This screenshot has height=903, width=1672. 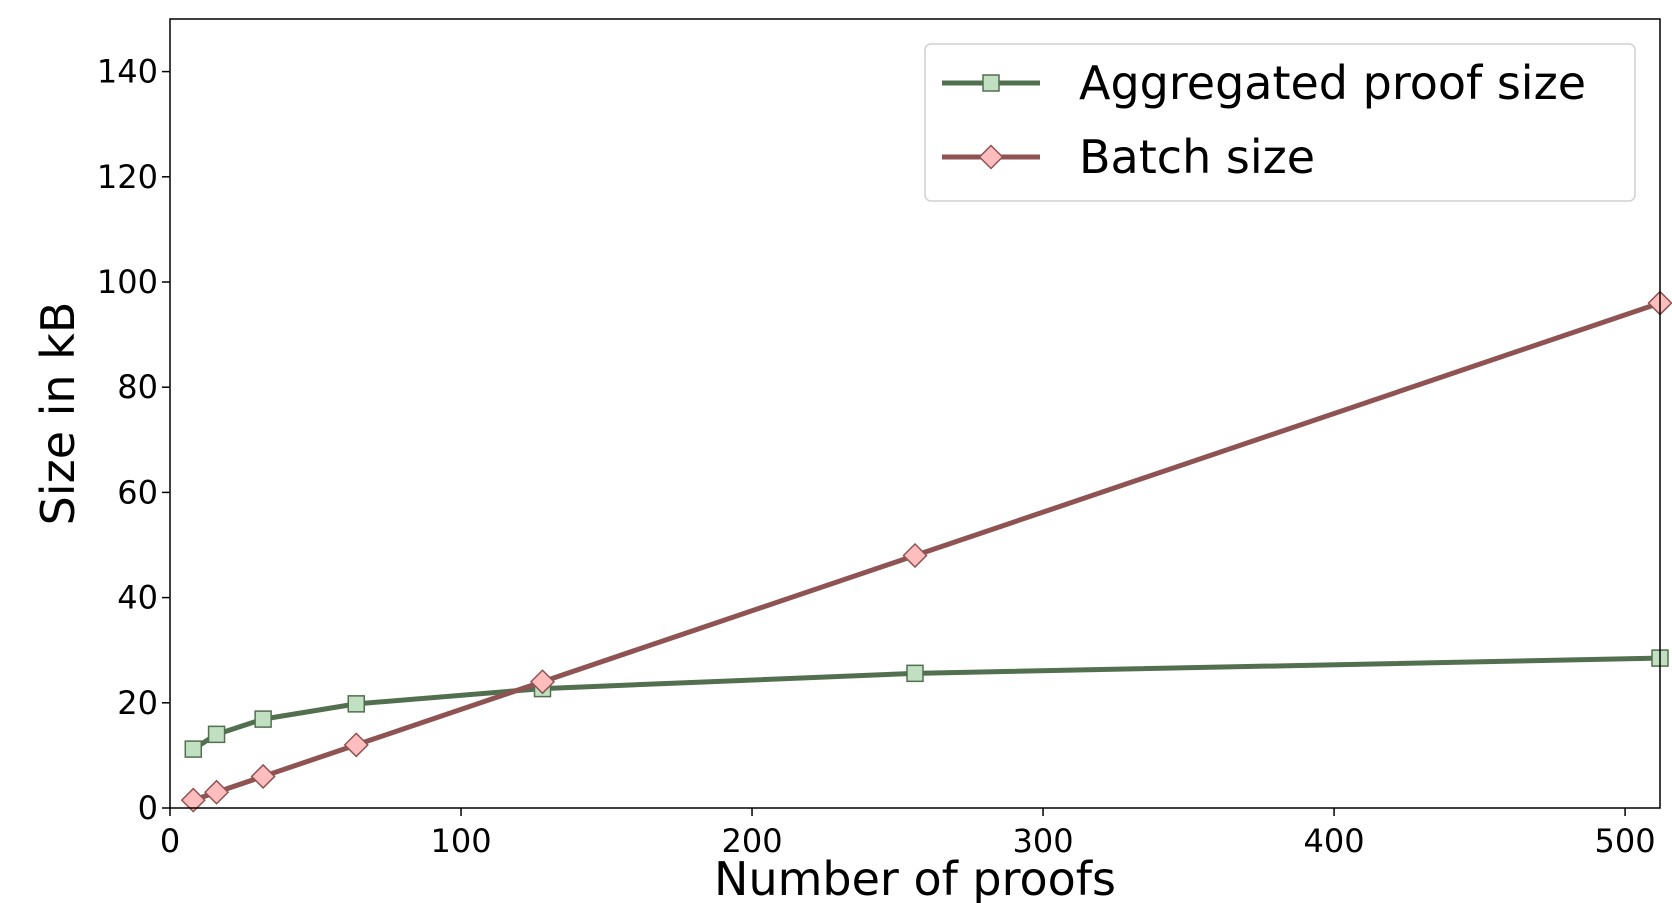 I want to click on y-tick-label: 80, so click(x=137, y=387).